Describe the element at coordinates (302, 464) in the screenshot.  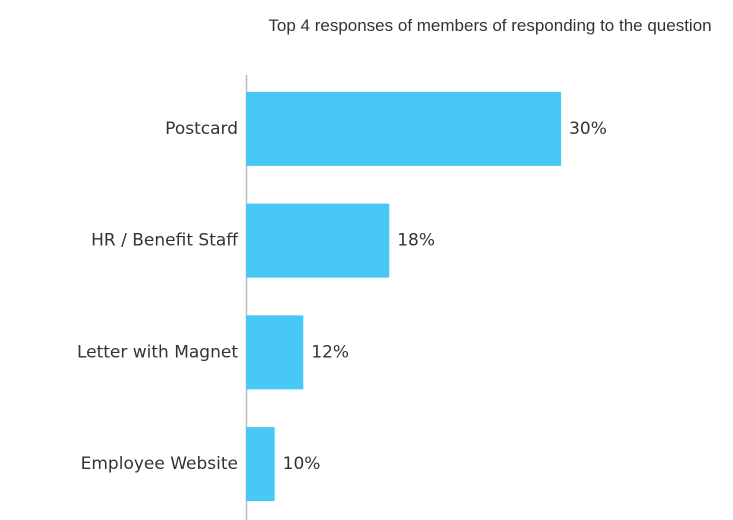
I see `value-label: 10%` at that location.